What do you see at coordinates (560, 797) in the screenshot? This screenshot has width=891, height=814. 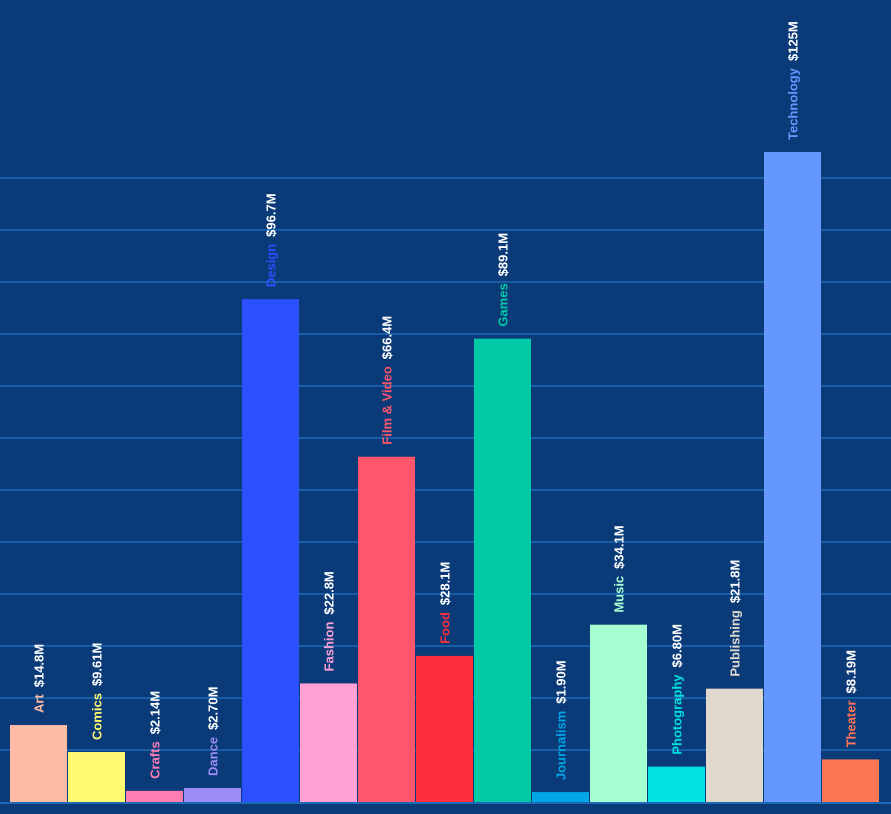 I see `bar-journalism` at bounding box center [560, 797].